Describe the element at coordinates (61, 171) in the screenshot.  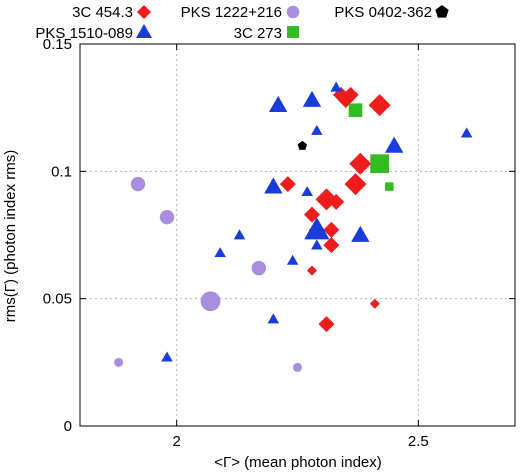
I see `y-tick-label: 0.1` at that location.